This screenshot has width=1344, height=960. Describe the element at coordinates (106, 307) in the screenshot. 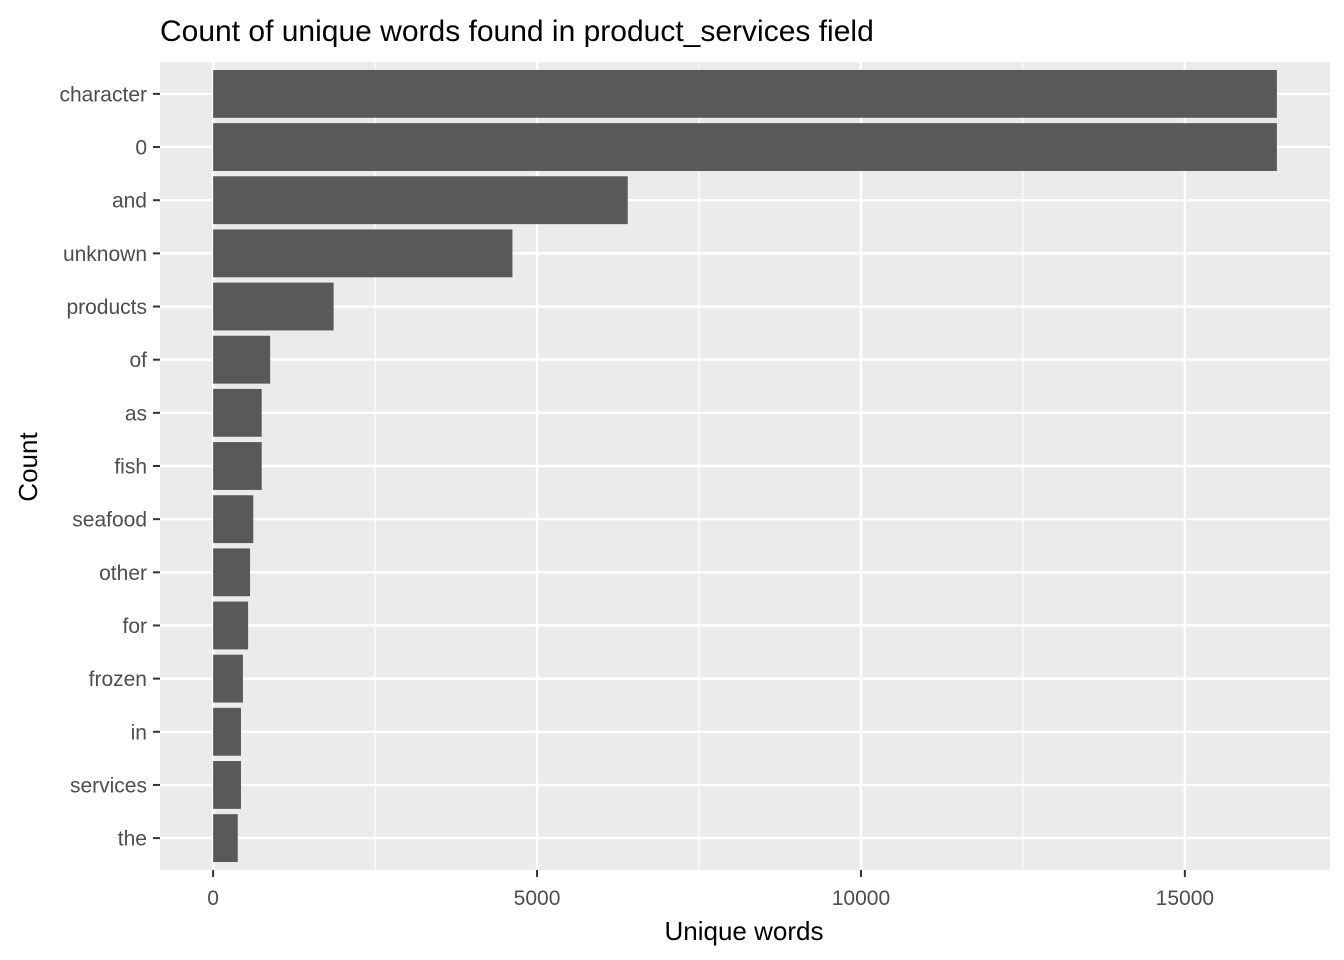

I see `y-tick-label: products` at that location.